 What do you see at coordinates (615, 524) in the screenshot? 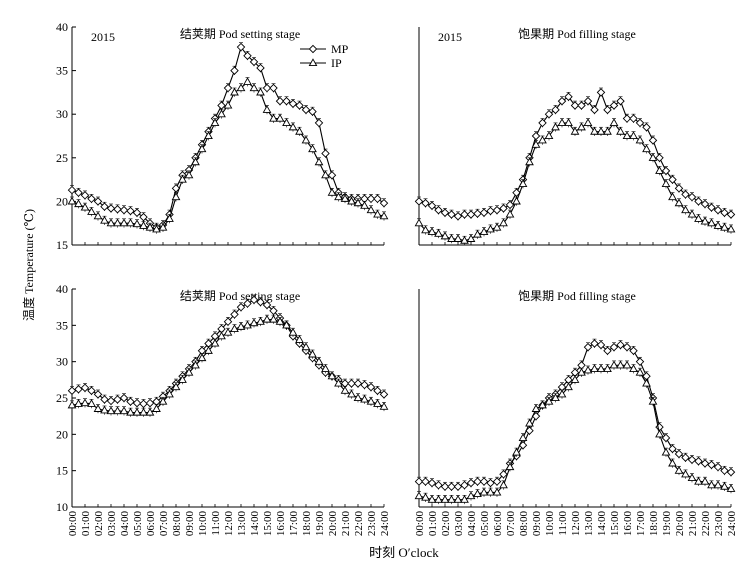
I see `x-tick-label: 15:00` at bounding box center [615, 524].